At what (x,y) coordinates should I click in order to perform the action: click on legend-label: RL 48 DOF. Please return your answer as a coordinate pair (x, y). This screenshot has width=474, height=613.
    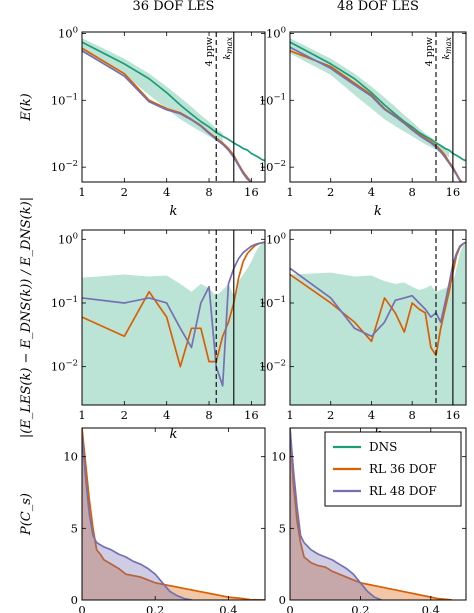
    Looking at the image, I should click on (403, 491).